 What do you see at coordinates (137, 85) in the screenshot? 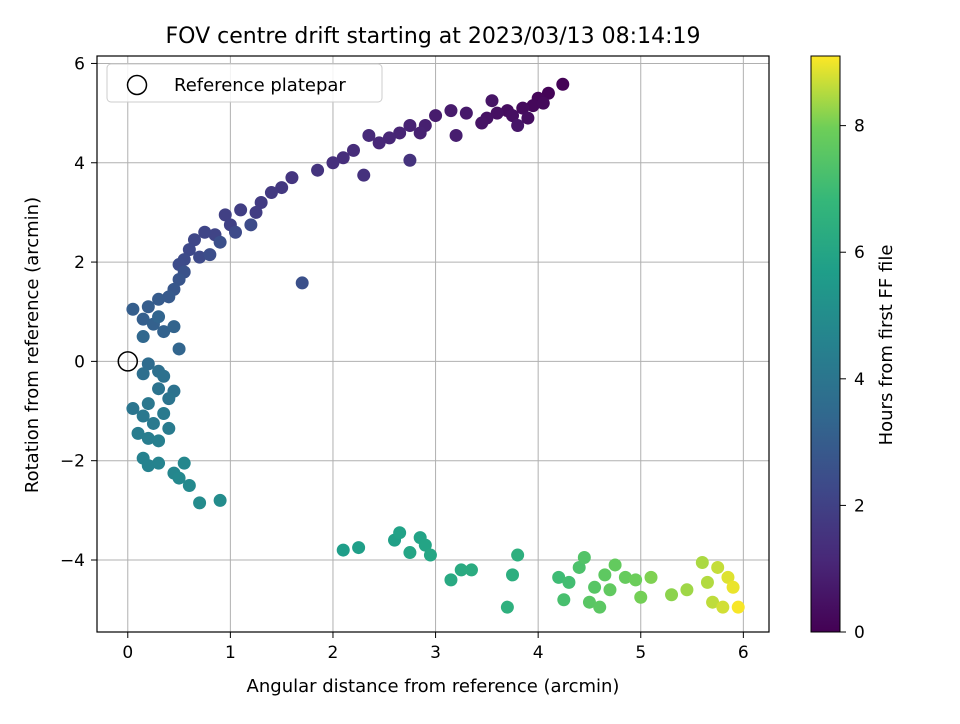
I see `legend-marker` at bounding box center [137, 85].